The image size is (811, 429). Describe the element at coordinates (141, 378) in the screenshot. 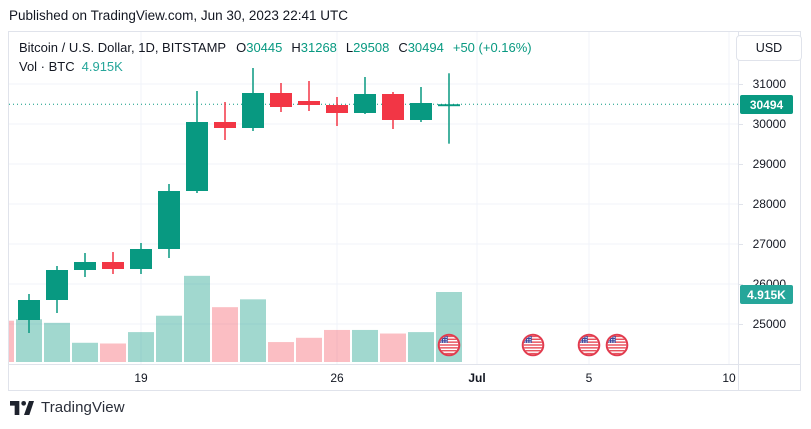

I see `time-axis-label: 19` at that location.